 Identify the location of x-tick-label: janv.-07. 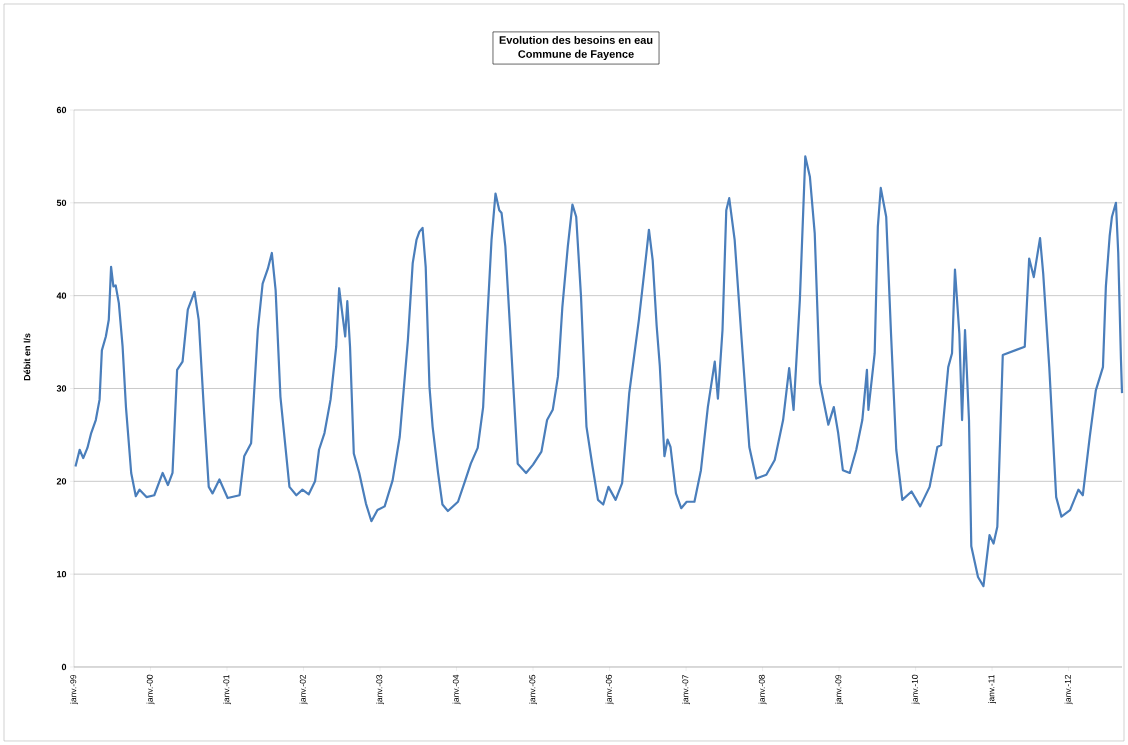
(686, 689).